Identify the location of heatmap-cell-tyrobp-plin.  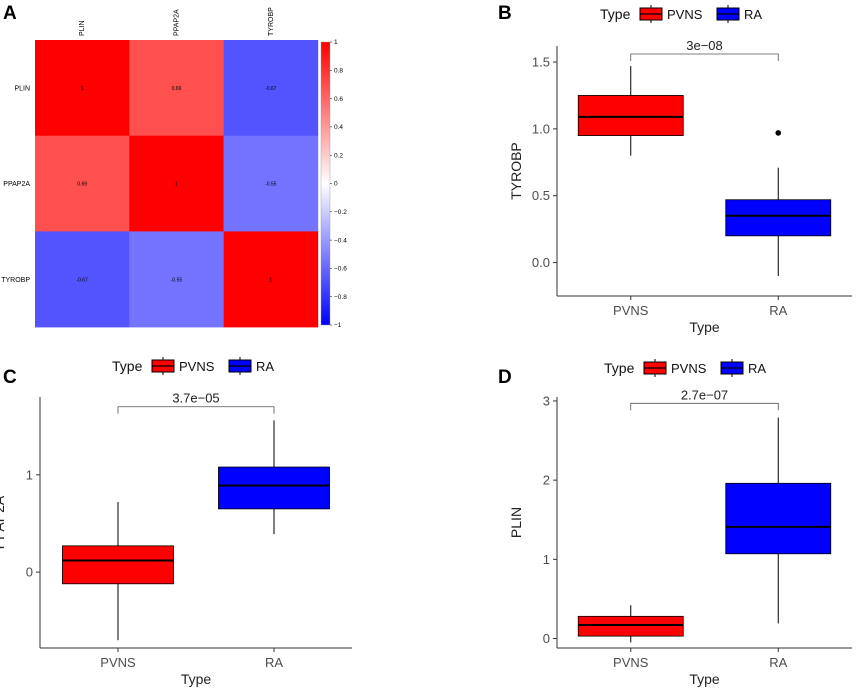
(82, 279).